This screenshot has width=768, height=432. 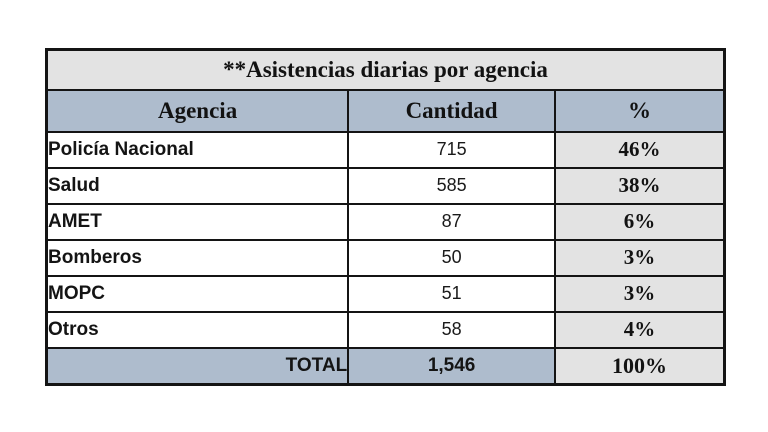 I want to click on title-row: **Asistencias diarias por agencia, so click(x=385, y=69).